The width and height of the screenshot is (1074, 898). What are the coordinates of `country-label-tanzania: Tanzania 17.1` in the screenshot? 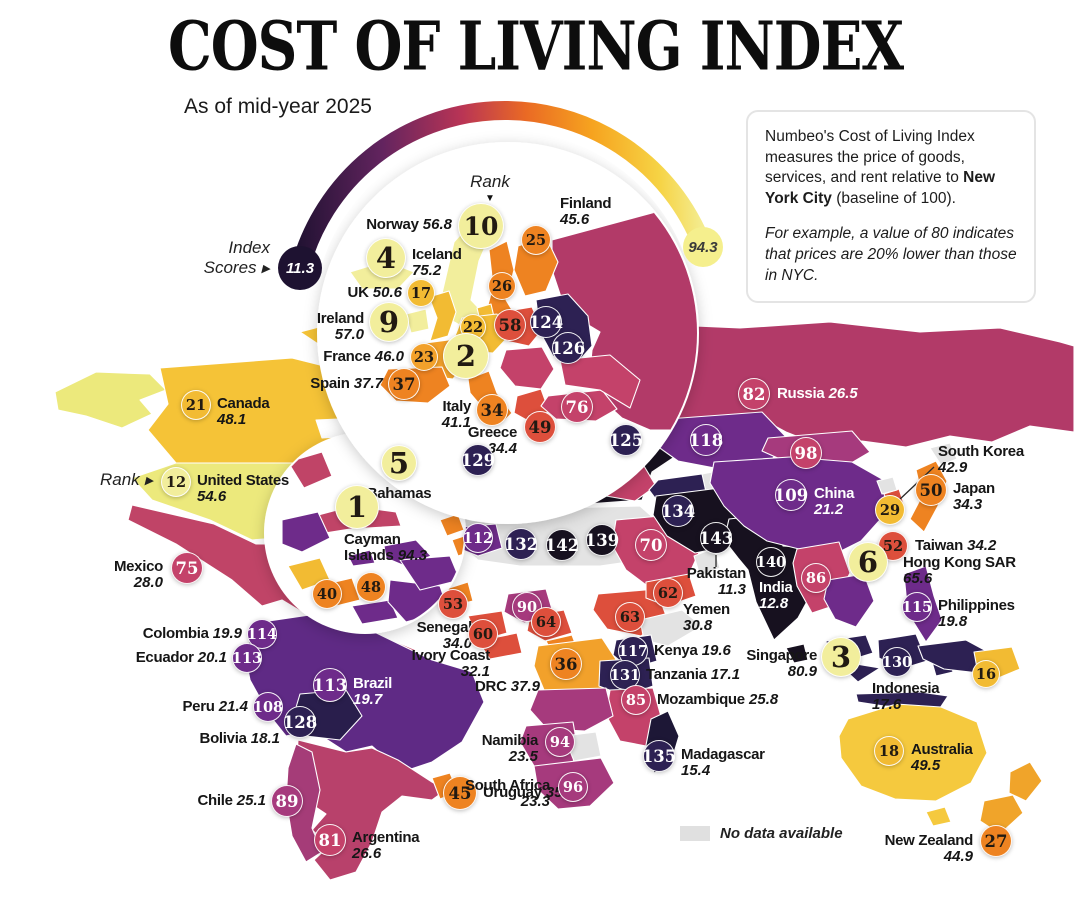 It's located at (693, 674).